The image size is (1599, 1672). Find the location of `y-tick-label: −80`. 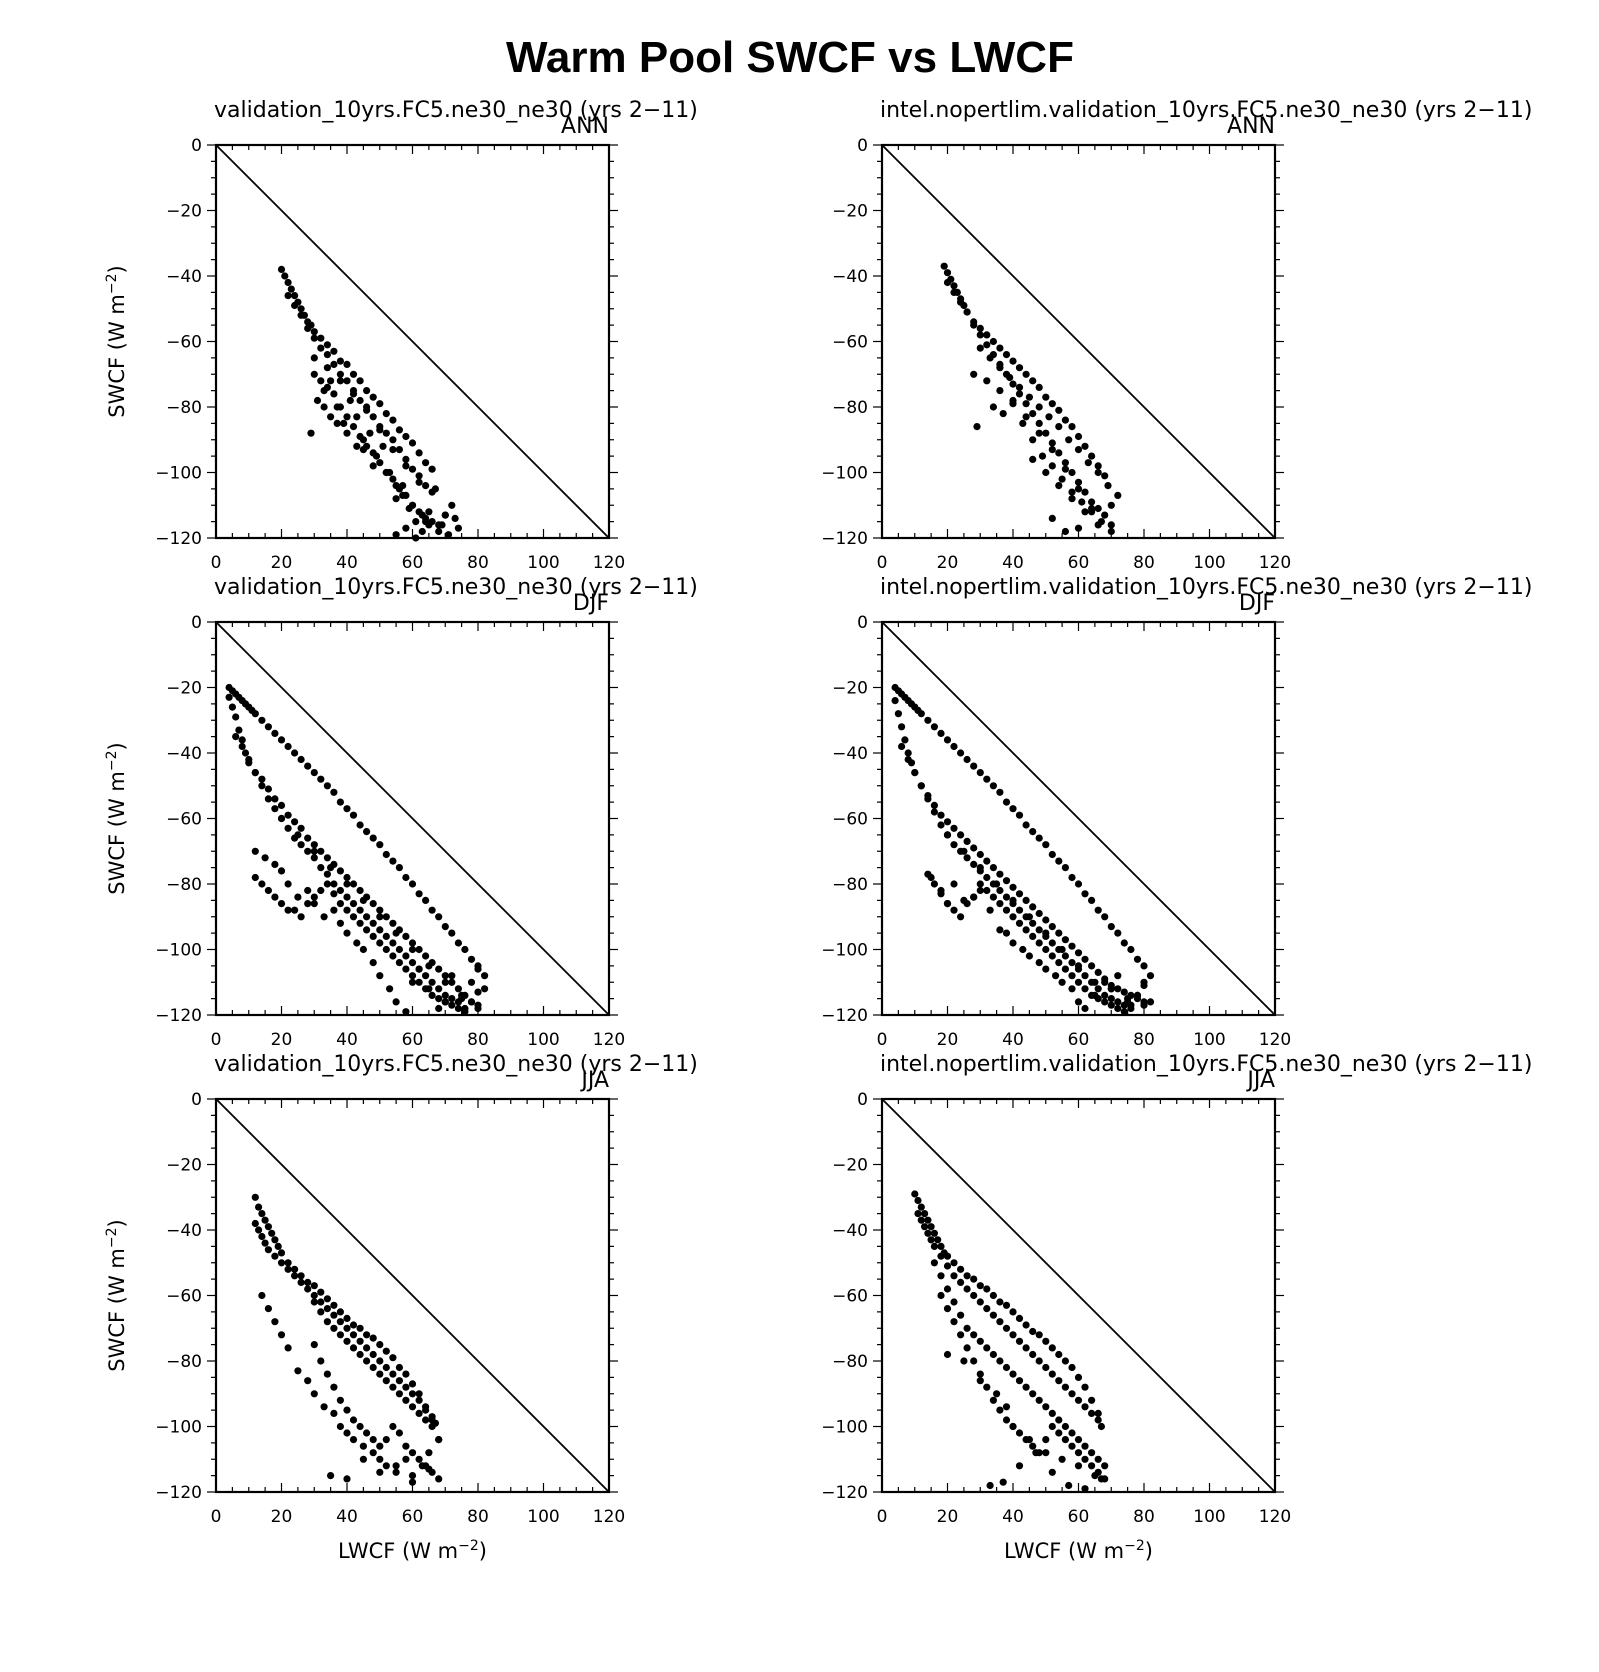

y-tick-label: −80 is located at coordinates (850, 1362).